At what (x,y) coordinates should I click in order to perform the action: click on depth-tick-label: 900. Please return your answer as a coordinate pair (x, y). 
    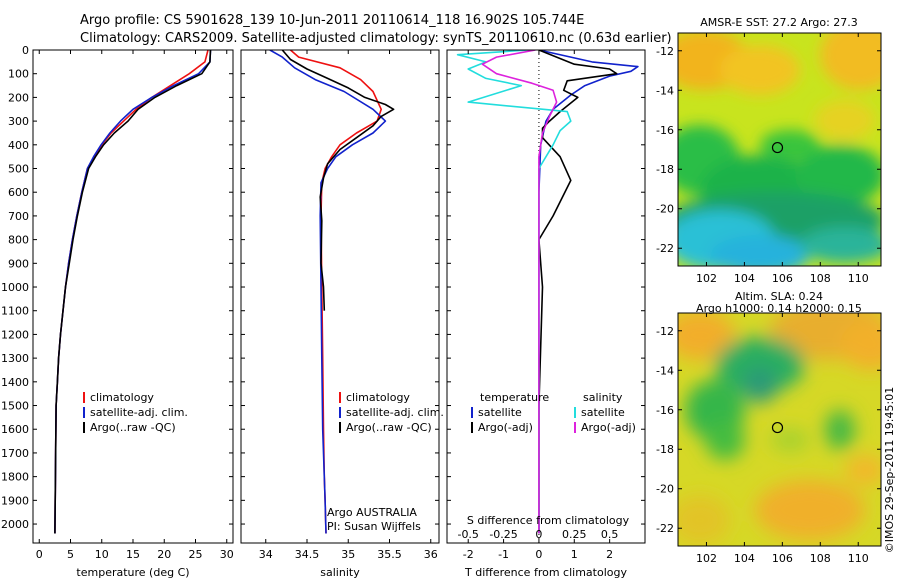
    Looking at the image, I should click on (18, 263).